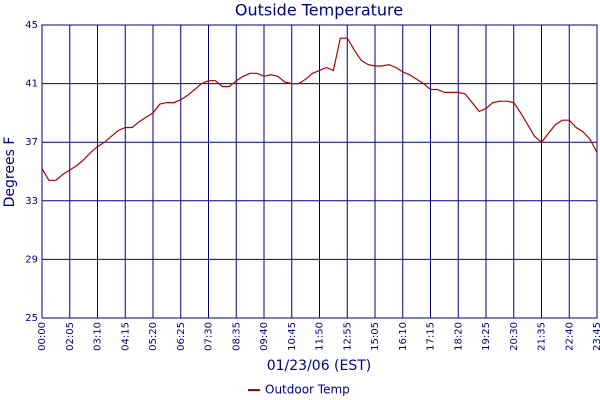 Image resolution: width=600 pixels, height=400 pixels. Describe the element at coordinates (292, 336) in the screenshot. I see `x-tick-label: 10:45` at that location.